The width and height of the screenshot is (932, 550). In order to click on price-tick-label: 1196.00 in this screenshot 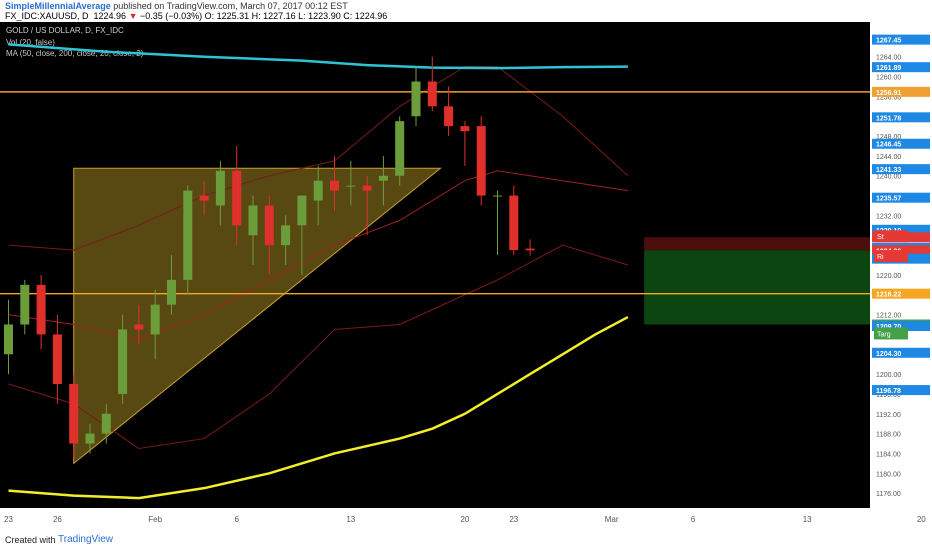, I will do `click(888, 395)`.